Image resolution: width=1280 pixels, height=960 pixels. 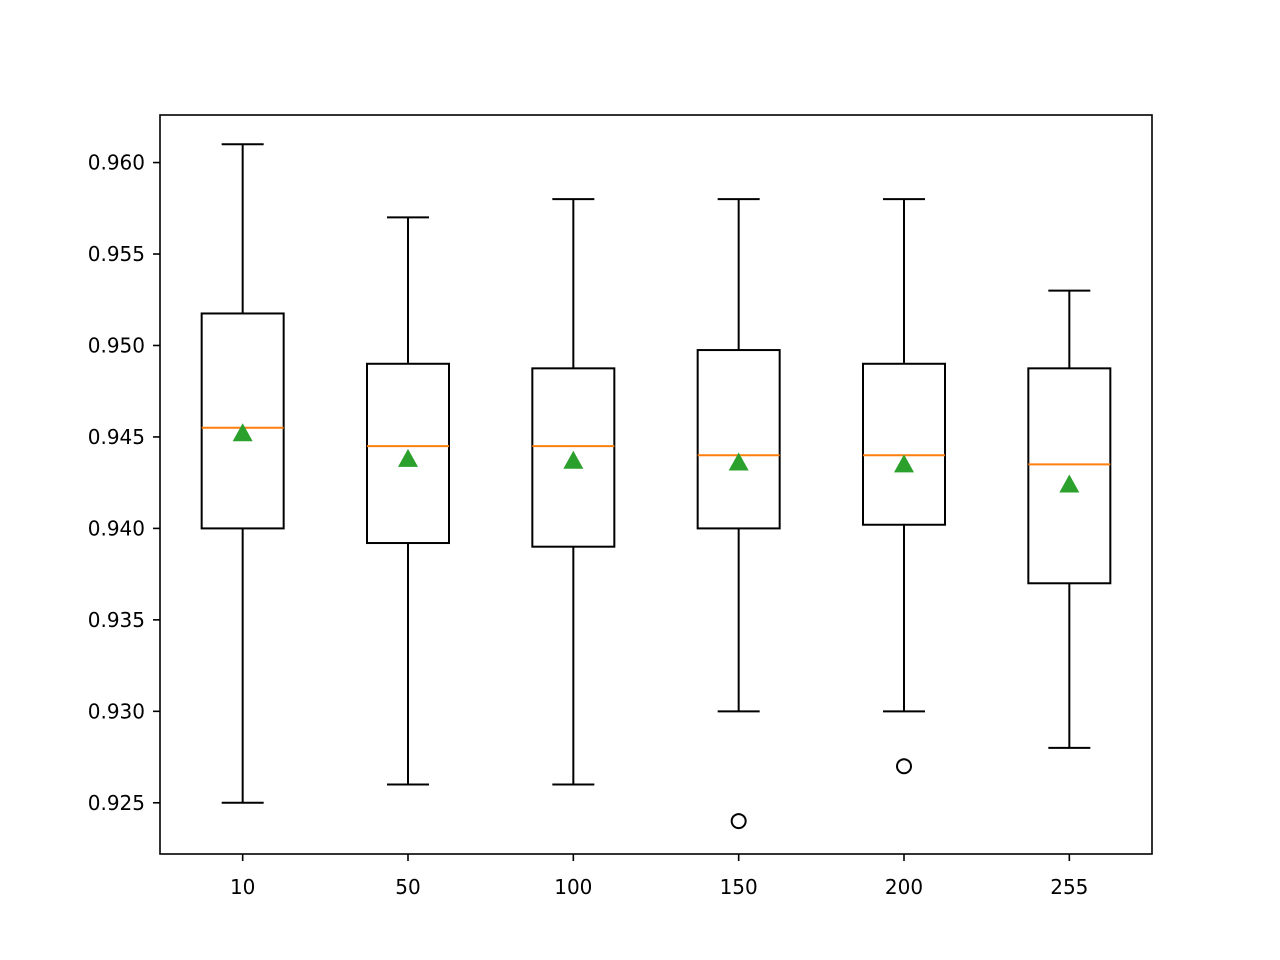 I want to click on y-tick-label: 0.935, so click(x=116, y=620).